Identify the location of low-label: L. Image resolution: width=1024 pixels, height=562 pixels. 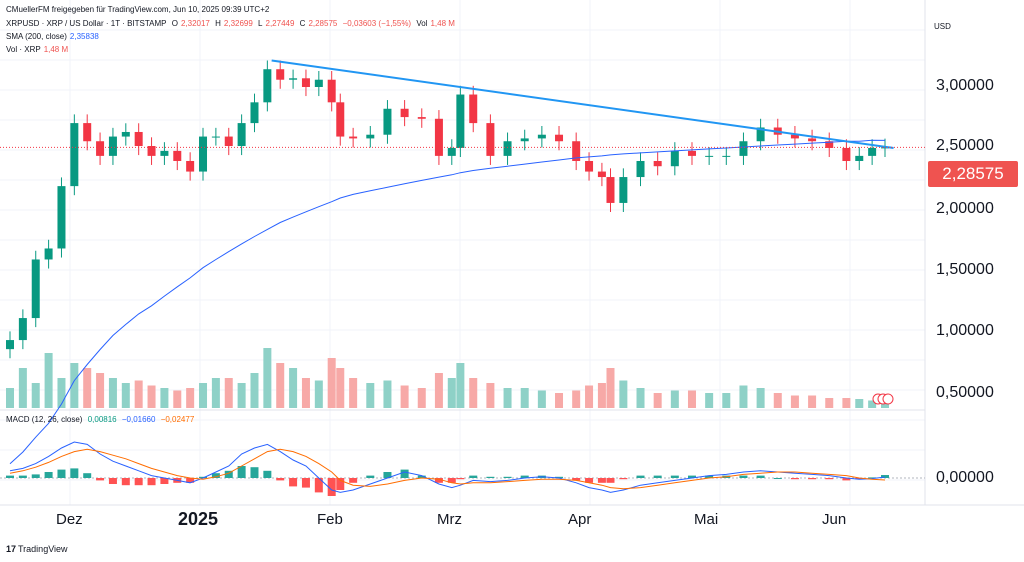
(260, 23).